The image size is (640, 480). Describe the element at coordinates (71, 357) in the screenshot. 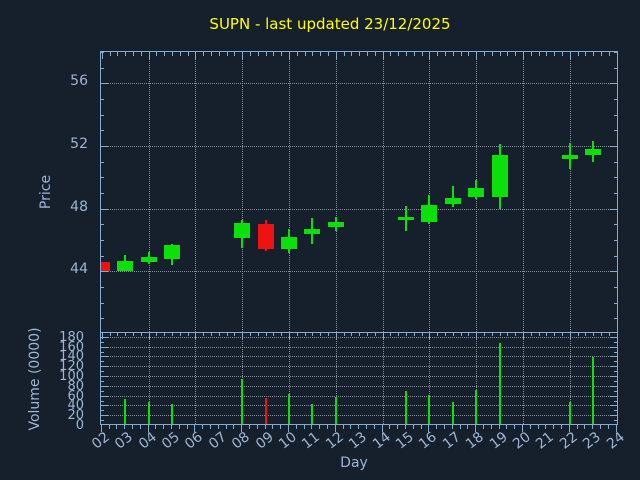

I see `volume-tick-label: 140` at that location.